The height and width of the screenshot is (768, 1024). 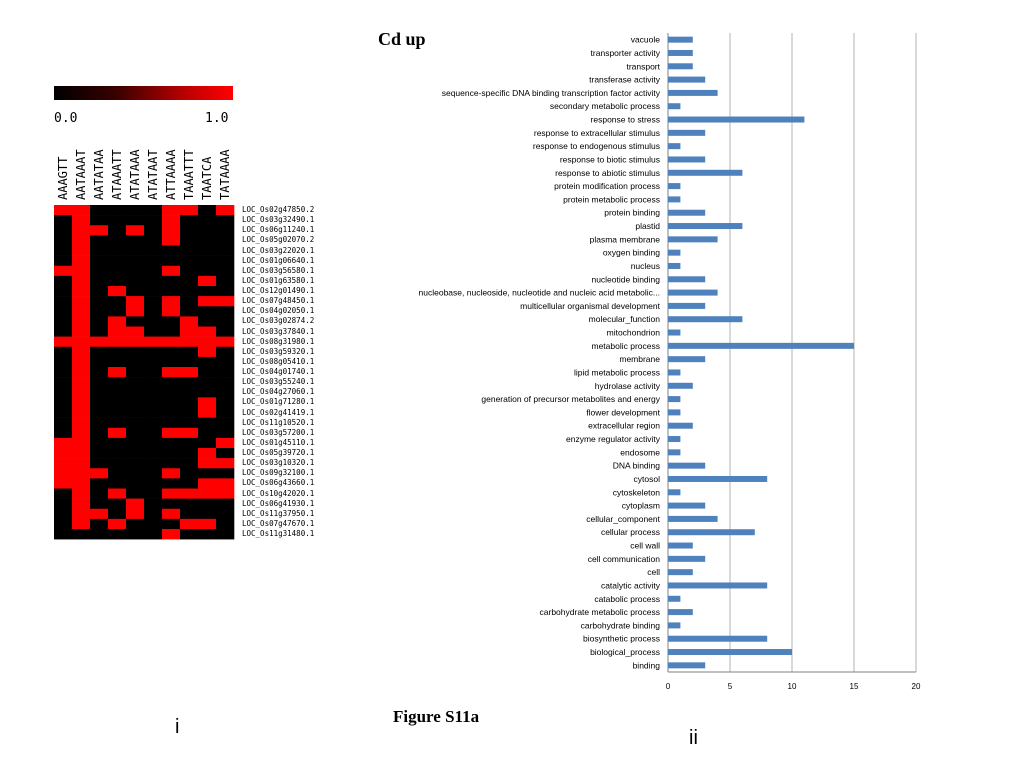 I want to click on heatmap-row-label: LOC_Os02g47850.2, so click(x=278, y=209).